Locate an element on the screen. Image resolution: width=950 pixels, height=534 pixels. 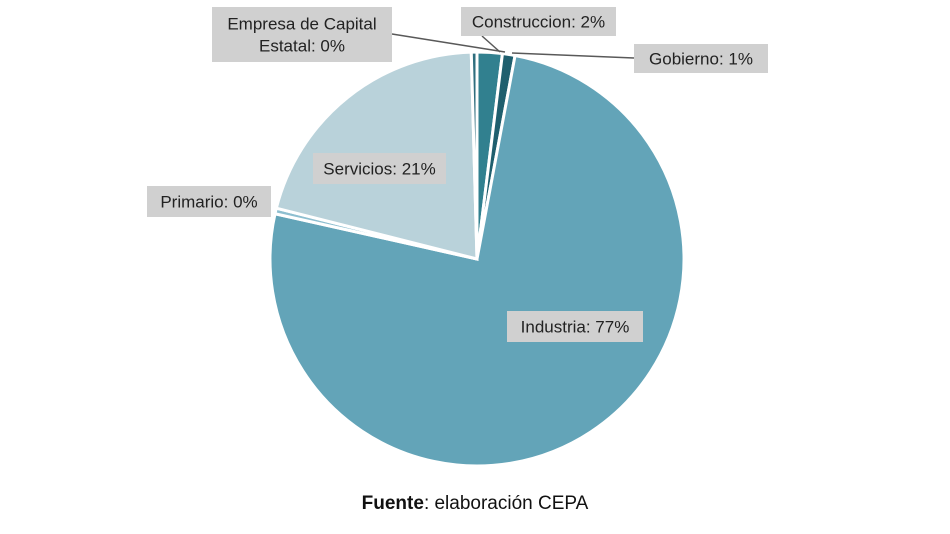
data-label-text: Construccion: 2% is located at coordinates (538, 22).